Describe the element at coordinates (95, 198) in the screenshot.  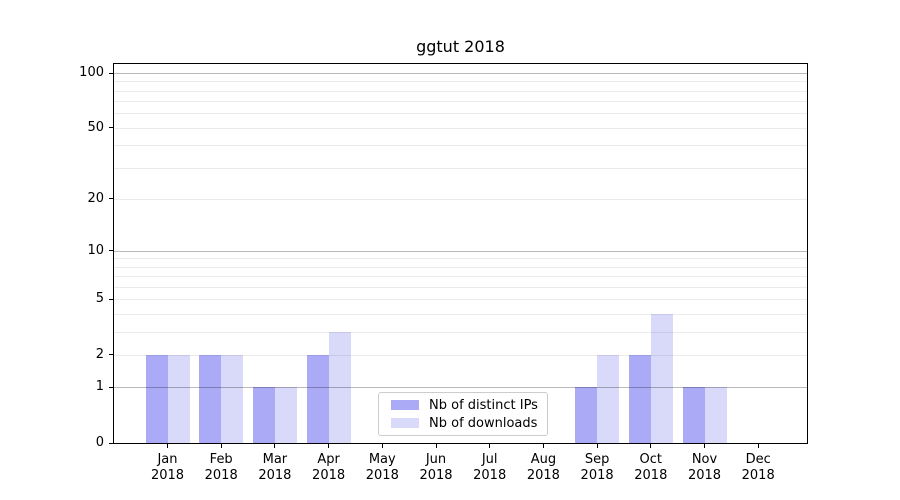
I see `y-tick-label: 20` at that location.